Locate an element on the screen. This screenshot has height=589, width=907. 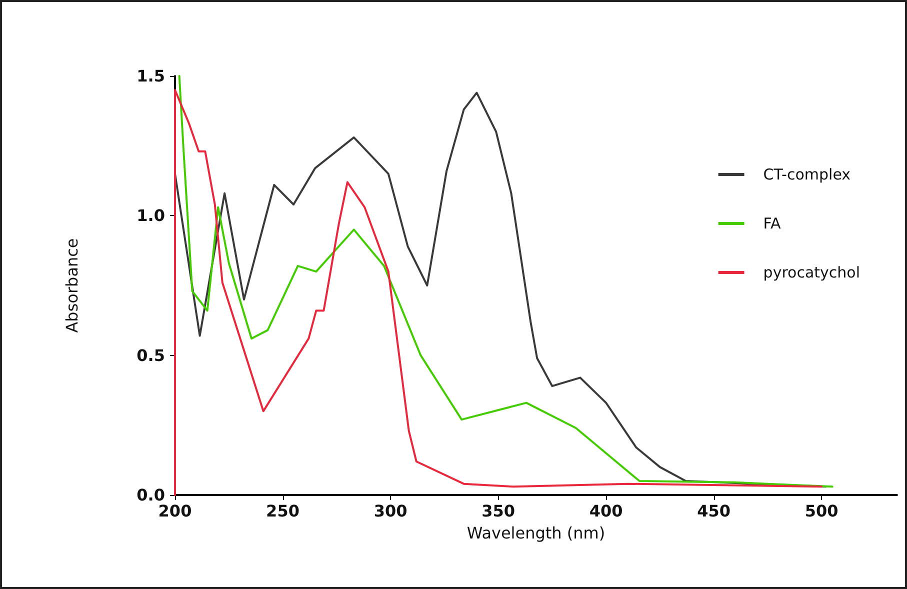
x-tick-label: 250 is located at coordinates (283, 511).